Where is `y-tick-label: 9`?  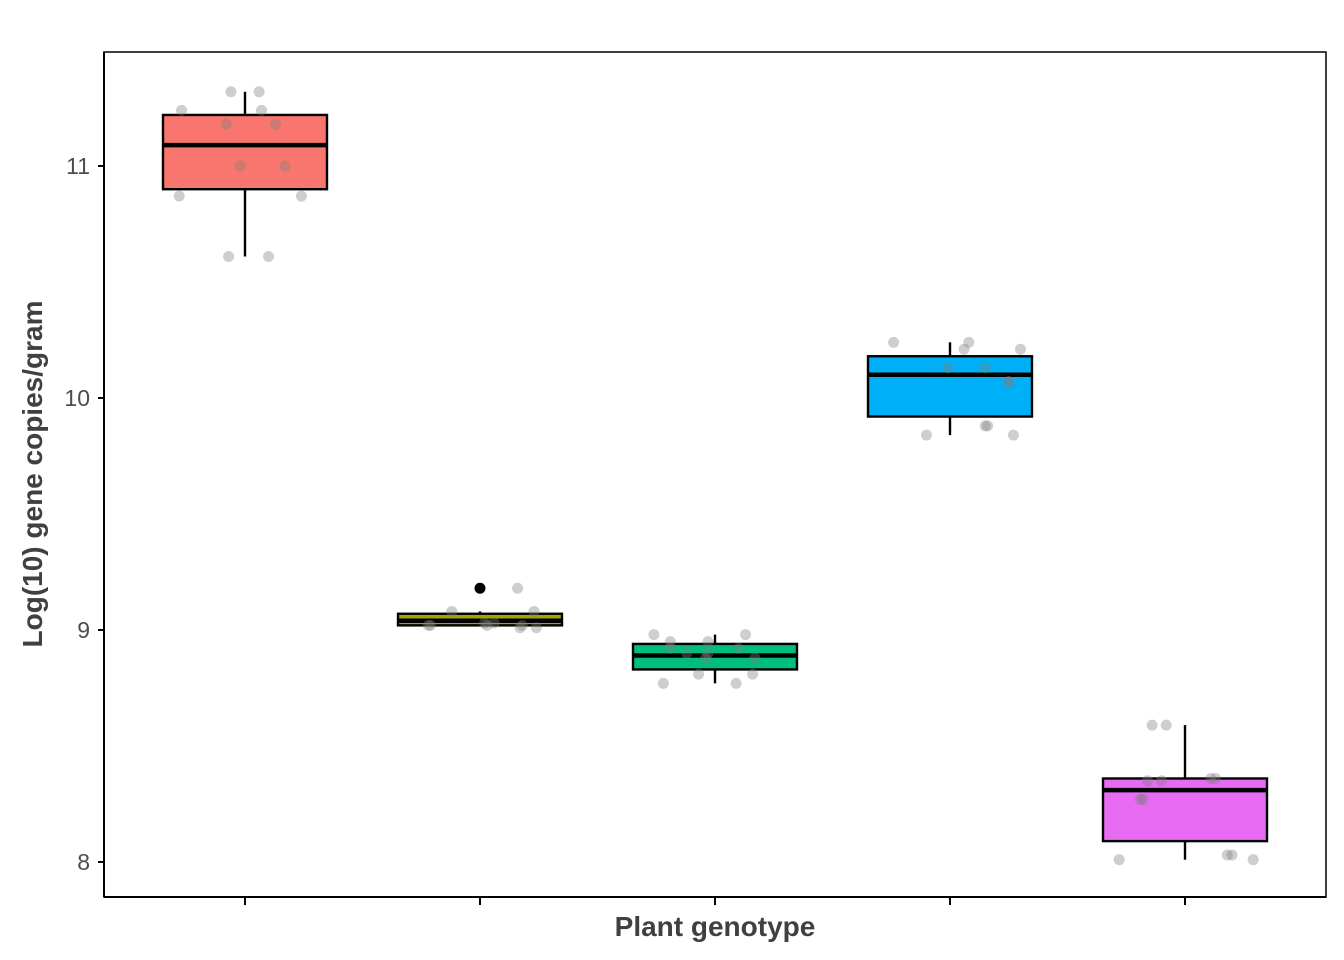 y-tick-label: 9 is located at coordinates (83, 630).